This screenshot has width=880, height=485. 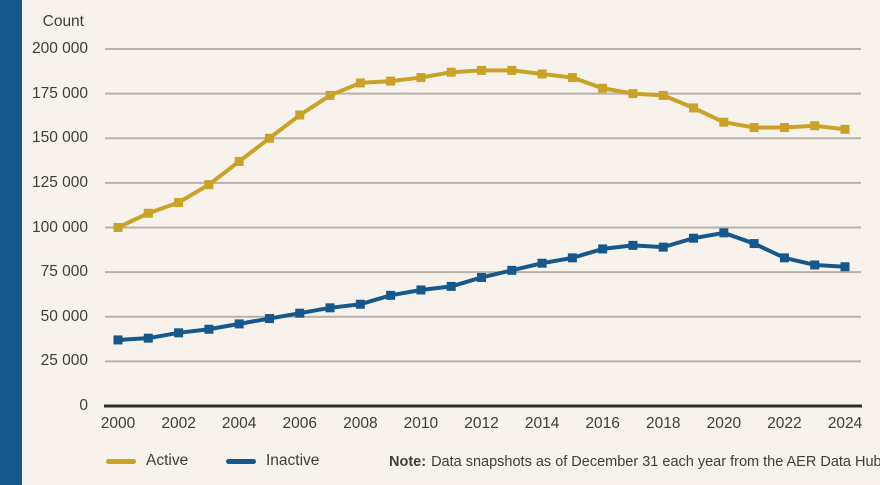 What do you see at coordinates (59, 182) in the screenshot?
I see `y-tick-label: 125 000` at bounding box center [59, 182].